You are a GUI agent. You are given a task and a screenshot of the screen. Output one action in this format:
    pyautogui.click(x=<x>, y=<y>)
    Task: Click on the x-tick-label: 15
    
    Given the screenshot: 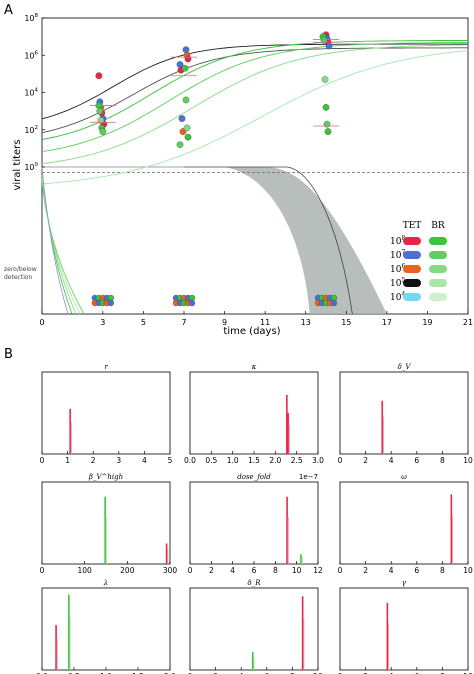 What is the action you would take?
    pyautogui.click(x=346, y=322)
    